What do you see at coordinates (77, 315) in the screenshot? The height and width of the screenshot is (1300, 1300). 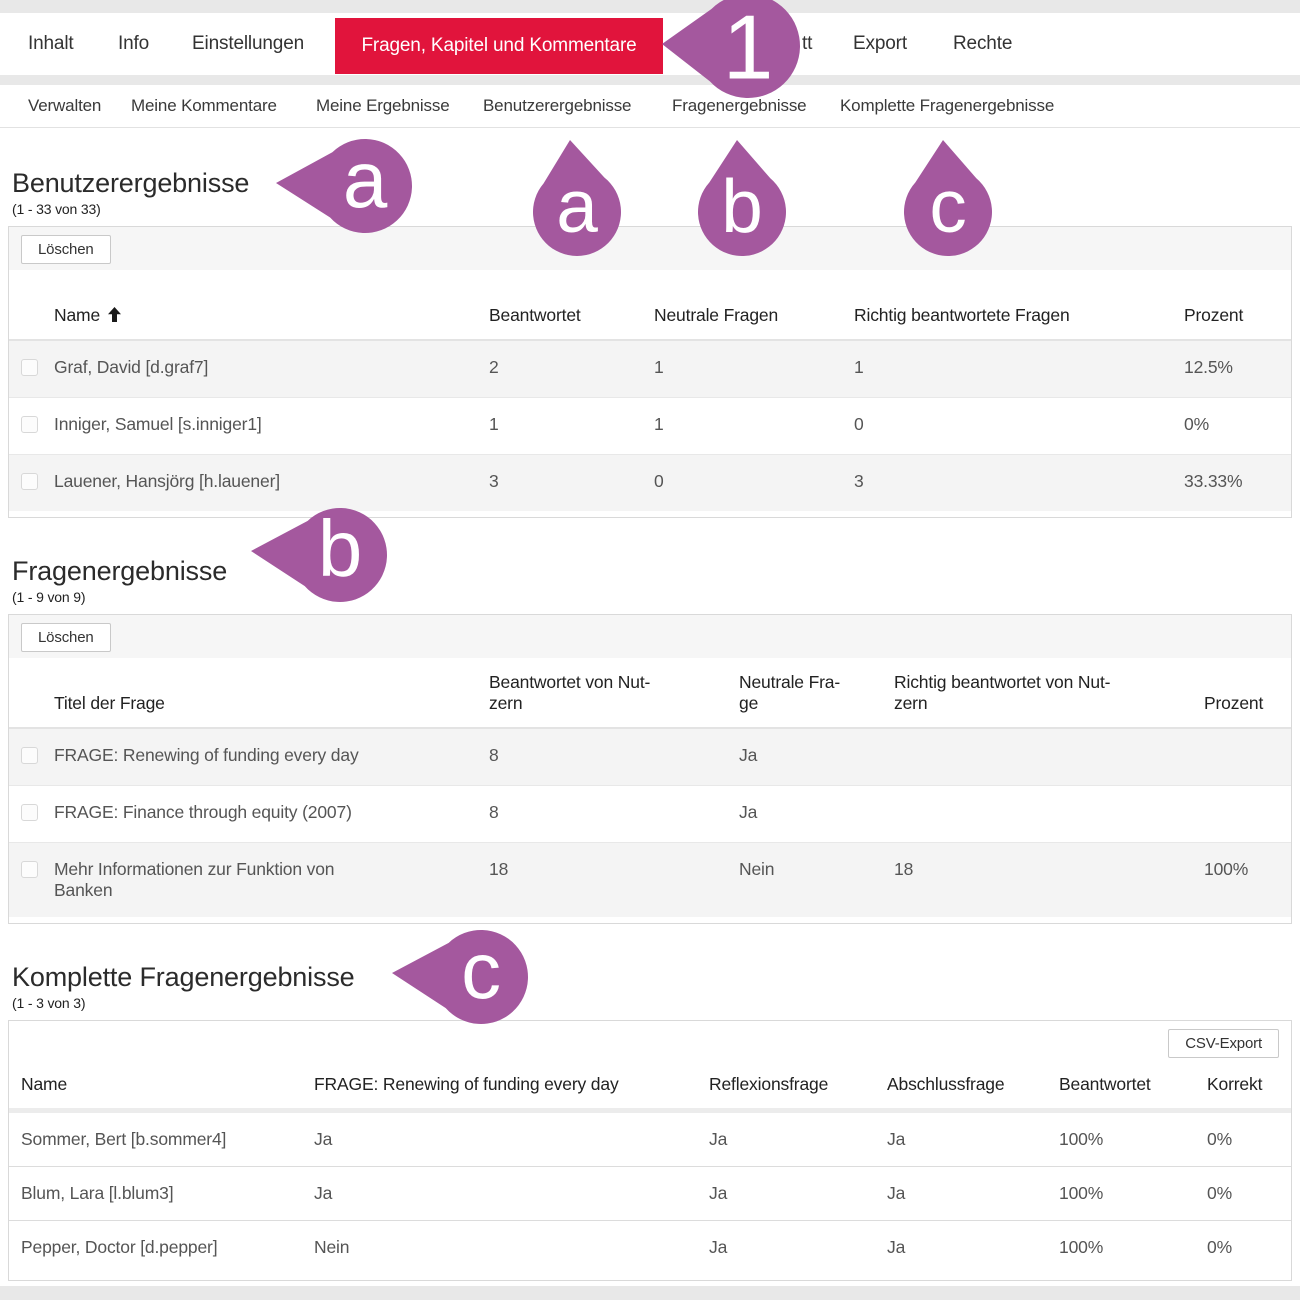 I see `column-header-label: Name` at bounding box center [77, 315].